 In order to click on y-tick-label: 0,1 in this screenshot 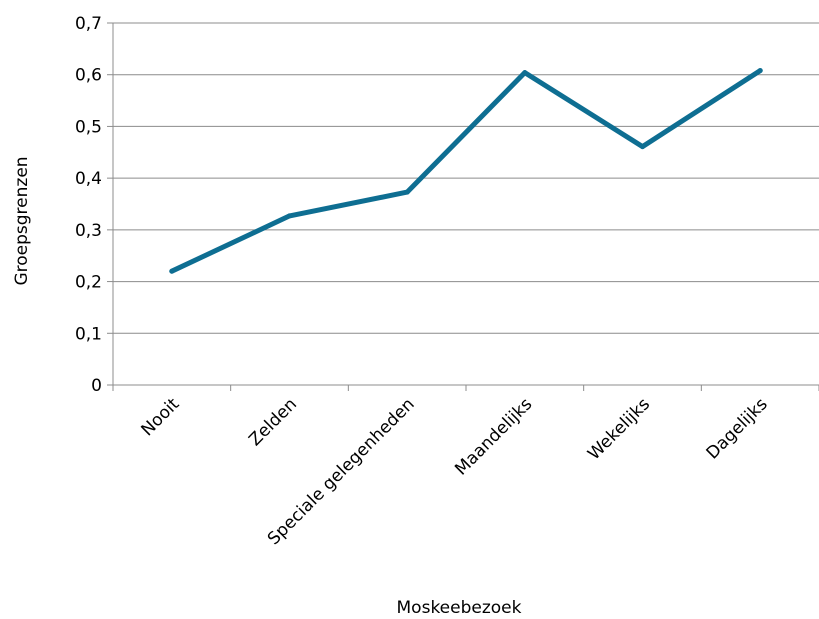, I will do `click(88, 334)`.